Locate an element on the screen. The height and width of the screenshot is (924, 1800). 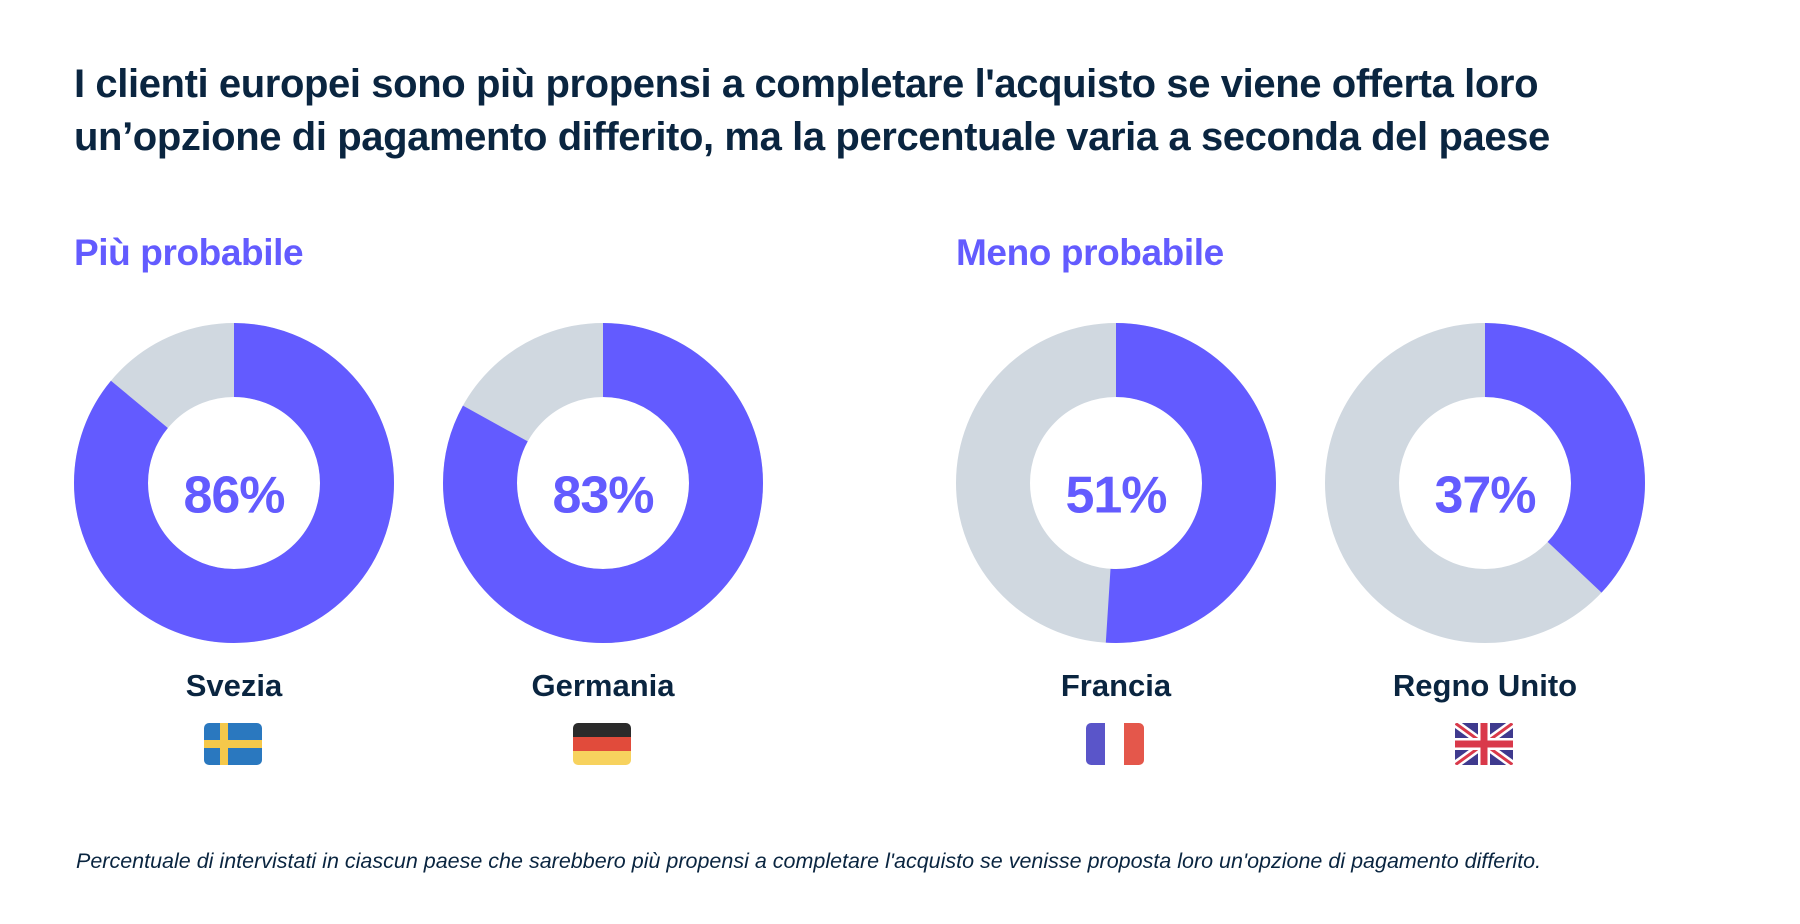
donut-chart-sweden: 86% Svezia is located at coordinates (234, 548).